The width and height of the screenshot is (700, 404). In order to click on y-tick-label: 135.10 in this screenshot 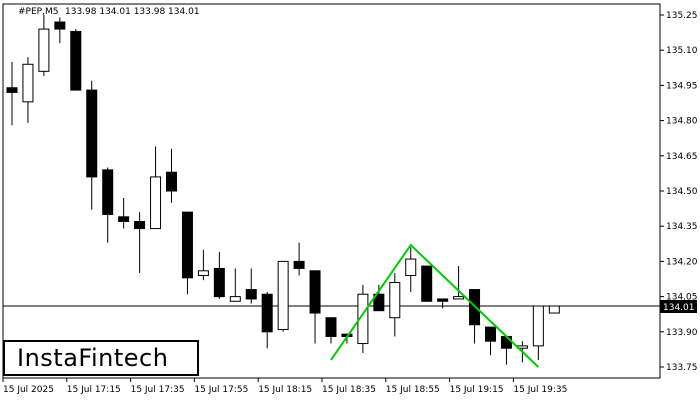, I will do `click(682, 51)`.